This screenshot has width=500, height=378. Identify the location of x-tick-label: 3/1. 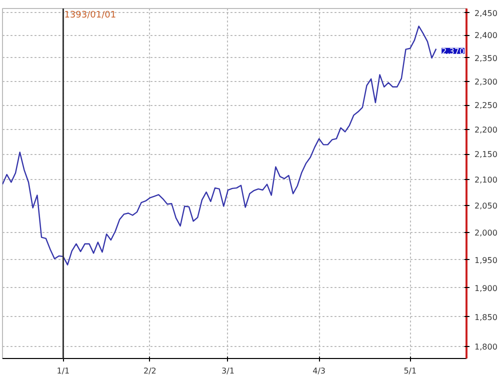
(228, 371).